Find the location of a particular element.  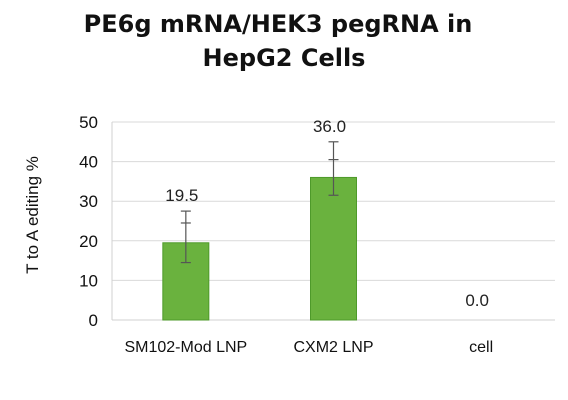

y-tick-label: 30 is located at coordinates (88, 201).